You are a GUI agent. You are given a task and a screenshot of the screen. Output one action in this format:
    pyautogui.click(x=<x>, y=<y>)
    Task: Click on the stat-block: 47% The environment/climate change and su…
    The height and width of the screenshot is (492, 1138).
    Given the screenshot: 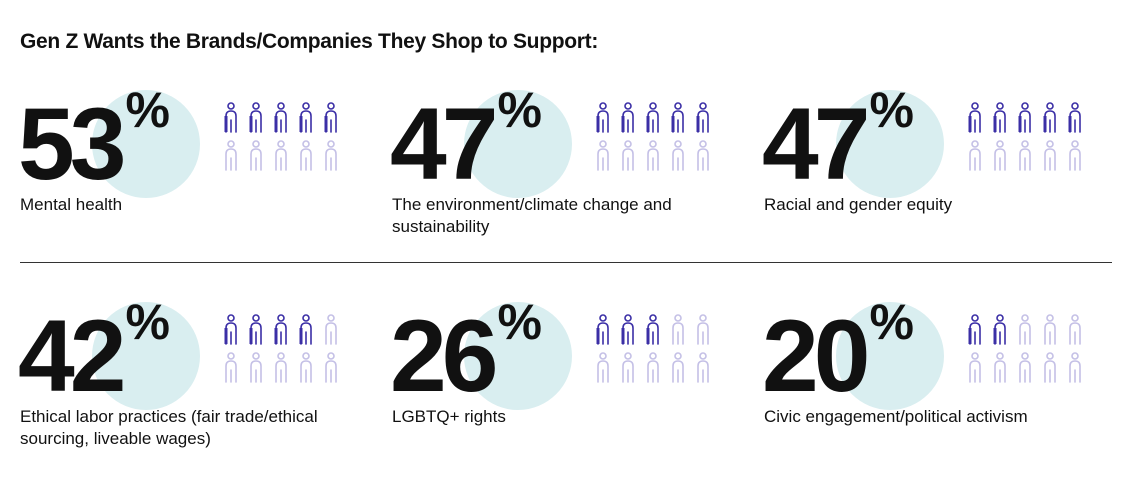 What is the action you would take?
    pyautogui.click(x=571, y=181)
    